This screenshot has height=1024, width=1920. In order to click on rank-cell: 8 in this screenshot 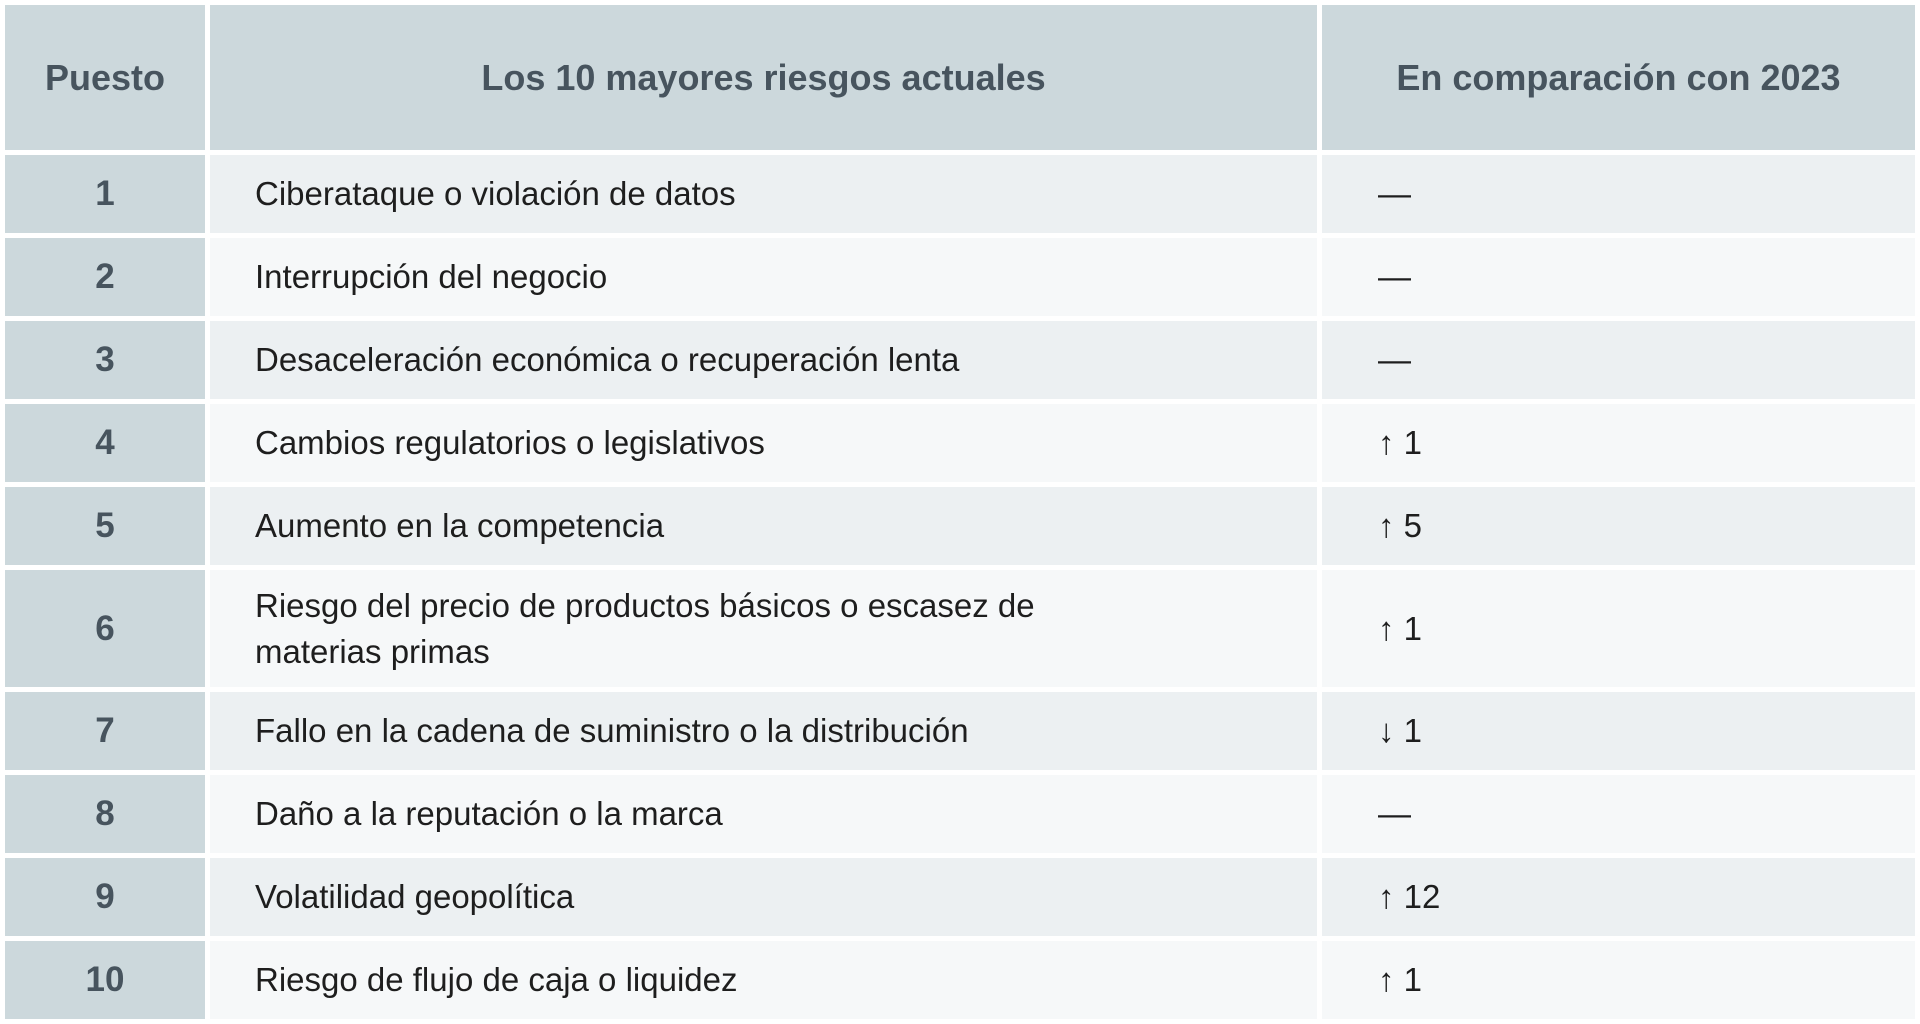, I will do `click(105, 814)`.